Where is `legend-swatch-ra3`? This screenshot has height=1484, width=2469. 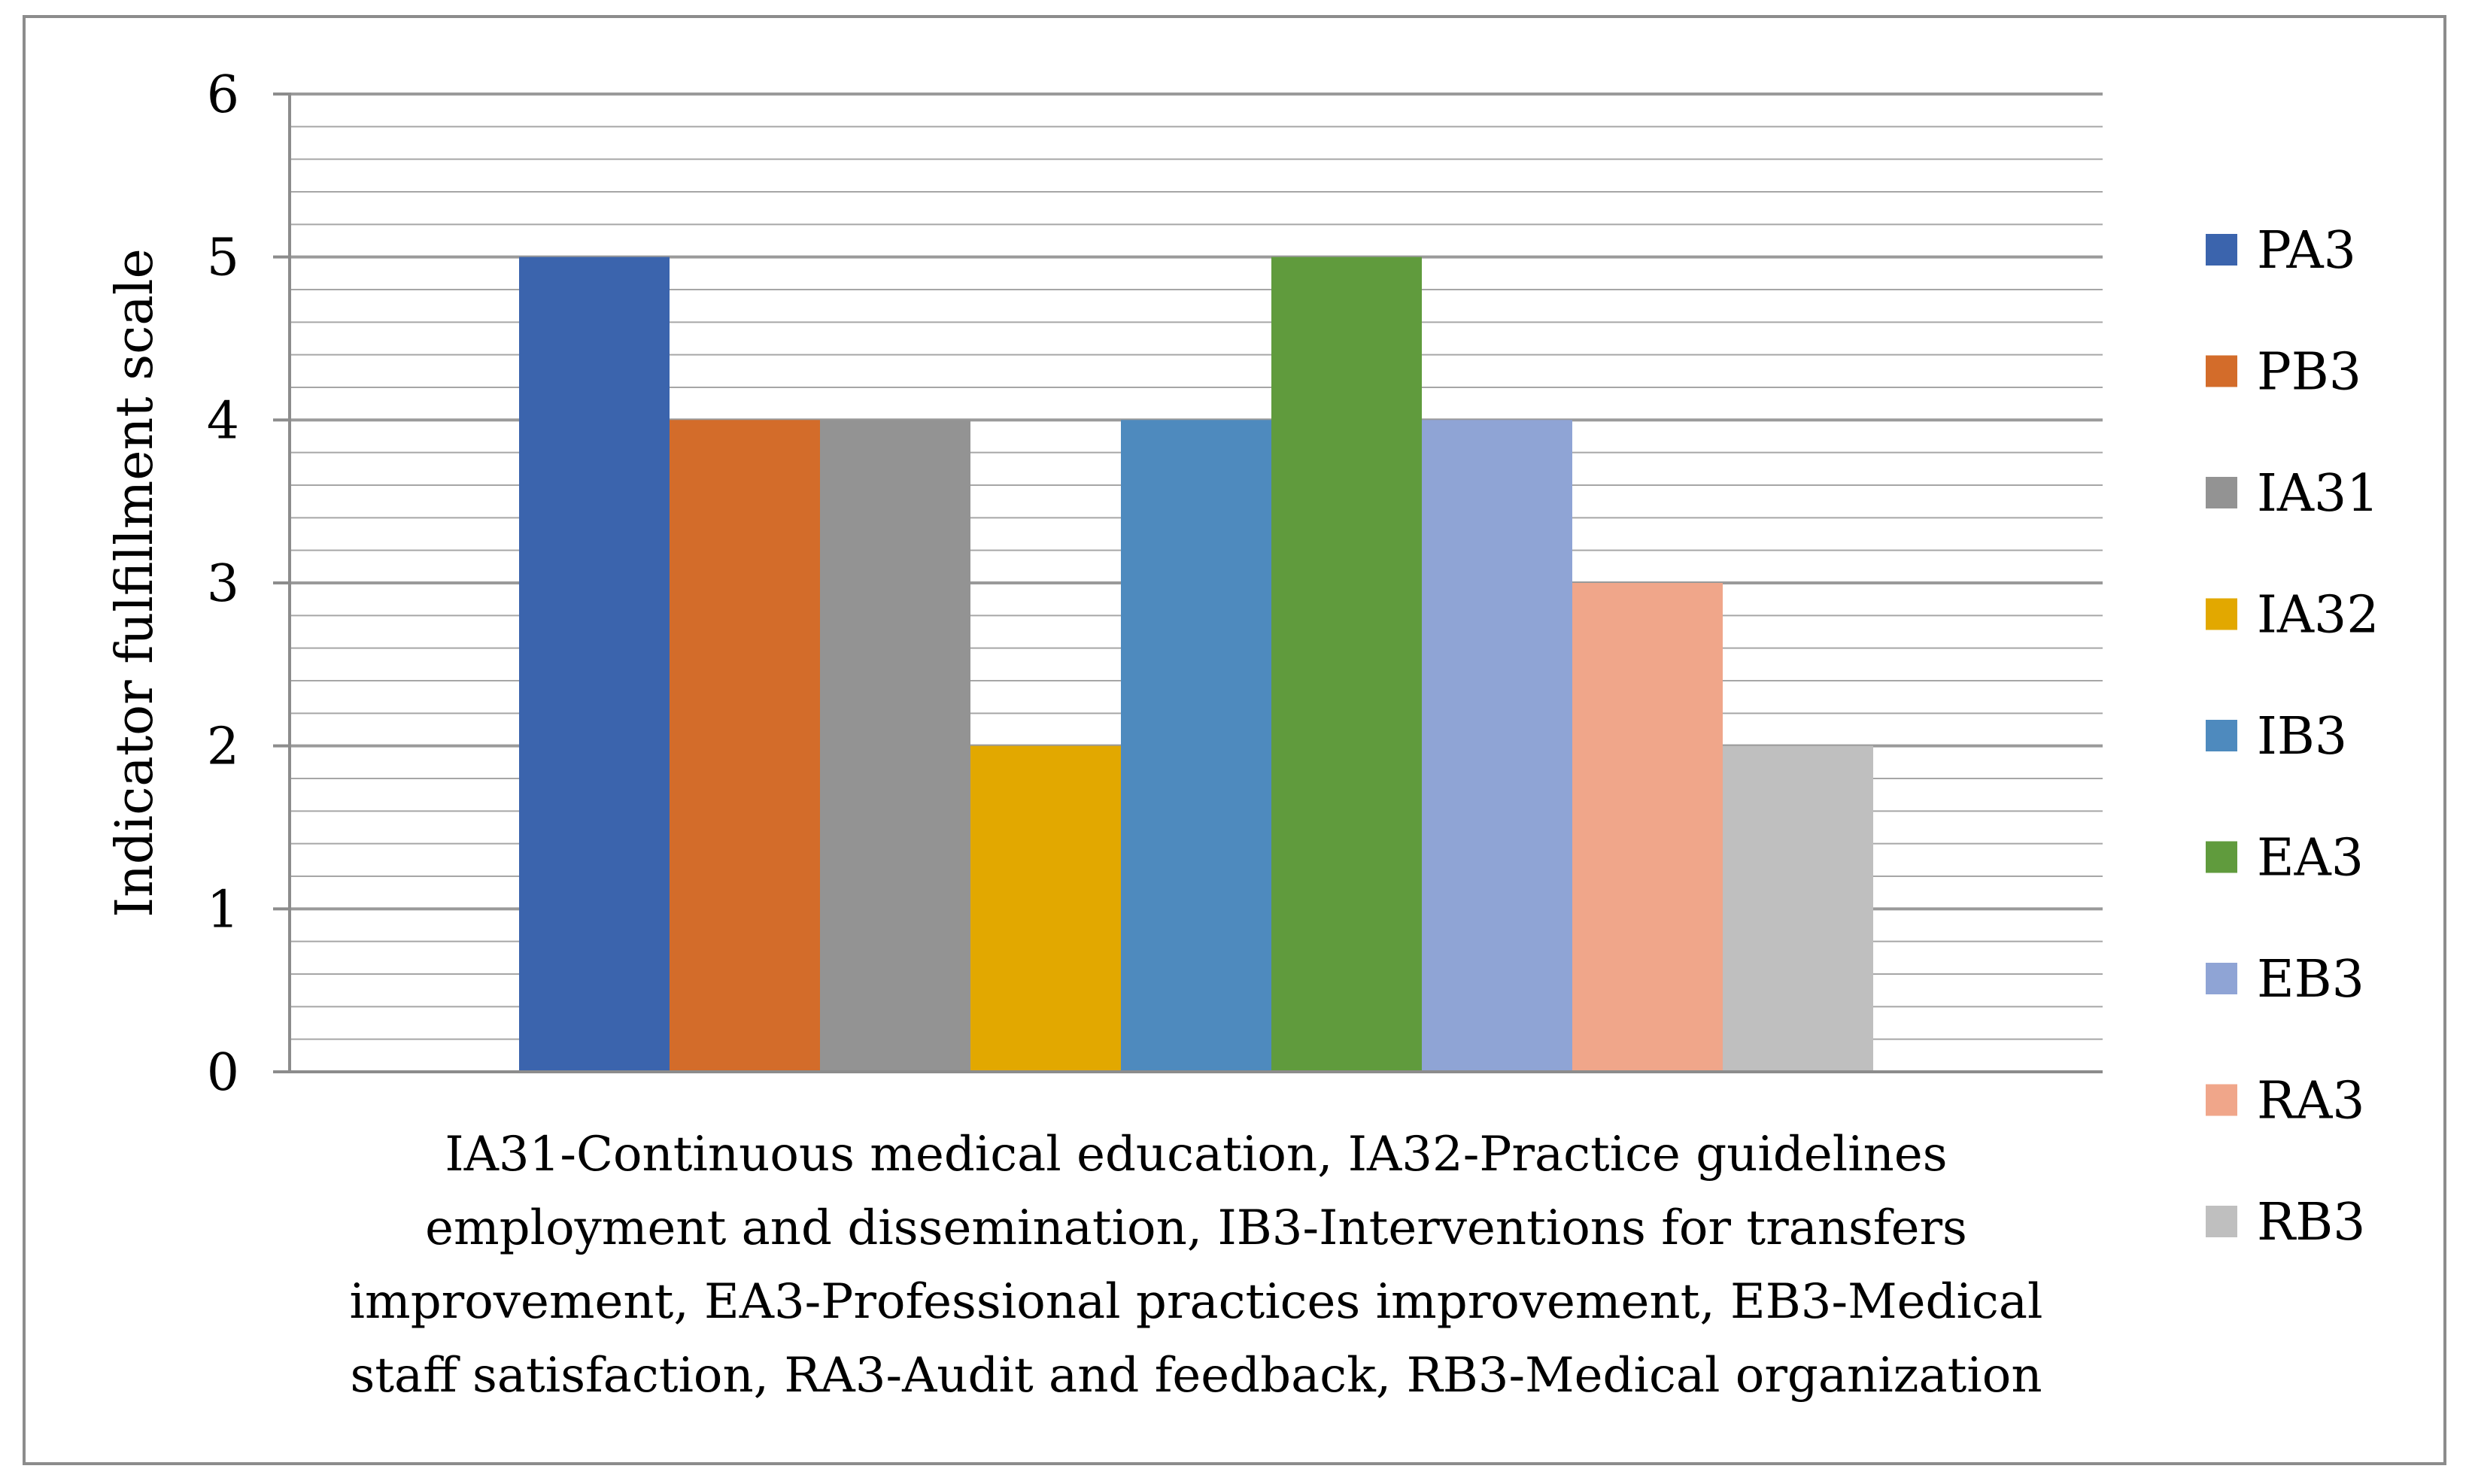 legend-swatch-ra3 is located at coordinates (2221, 1100).